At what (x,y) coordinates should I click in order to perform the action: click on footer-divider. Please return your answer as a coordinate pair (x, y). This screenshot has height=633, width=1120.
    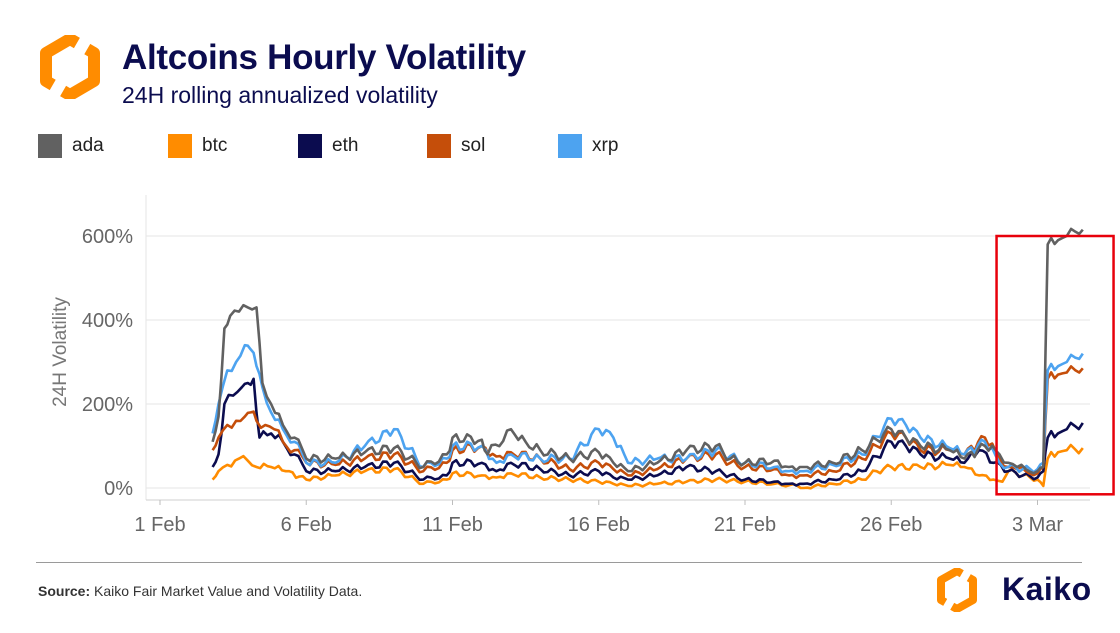
    Looking at the image, I should click on (559, 562).